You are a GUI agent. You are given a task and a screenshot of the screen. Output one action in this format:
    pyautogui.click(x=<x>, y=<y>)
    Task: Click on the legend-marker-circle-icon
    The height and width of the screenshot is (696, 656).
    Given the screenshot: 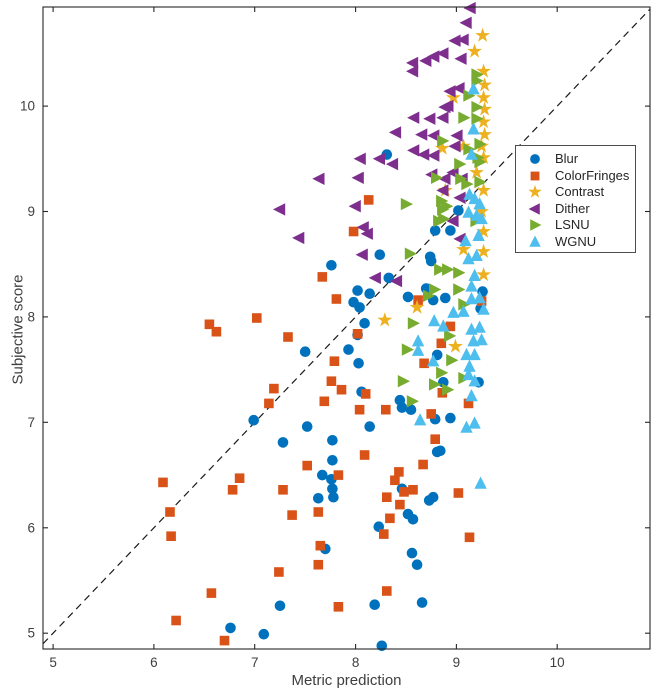 What is the action you would take?
    pyautogui.click(x=535, y=159)
    